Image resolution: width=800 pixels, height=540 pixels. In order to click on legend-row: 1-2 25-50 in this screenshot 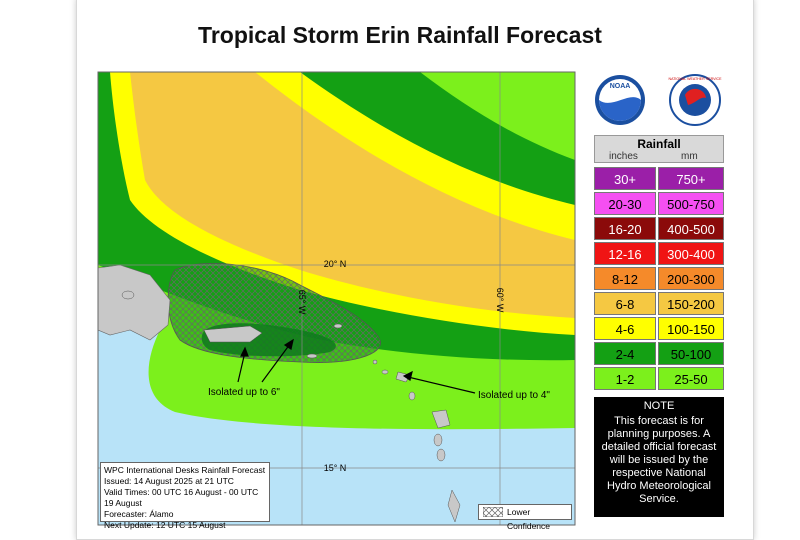, I will do `click(659, 378)`.